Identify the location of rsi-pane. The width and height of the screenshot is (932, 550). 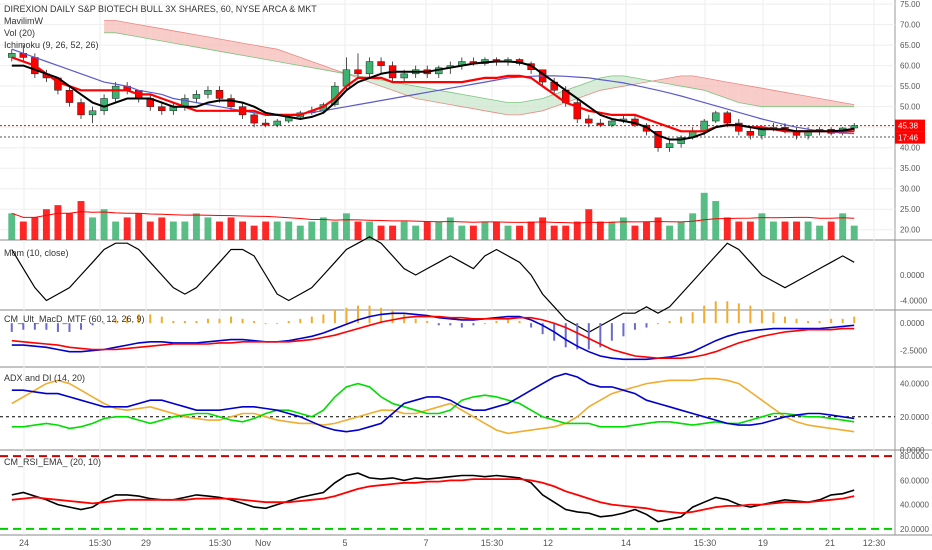
(447, 492).